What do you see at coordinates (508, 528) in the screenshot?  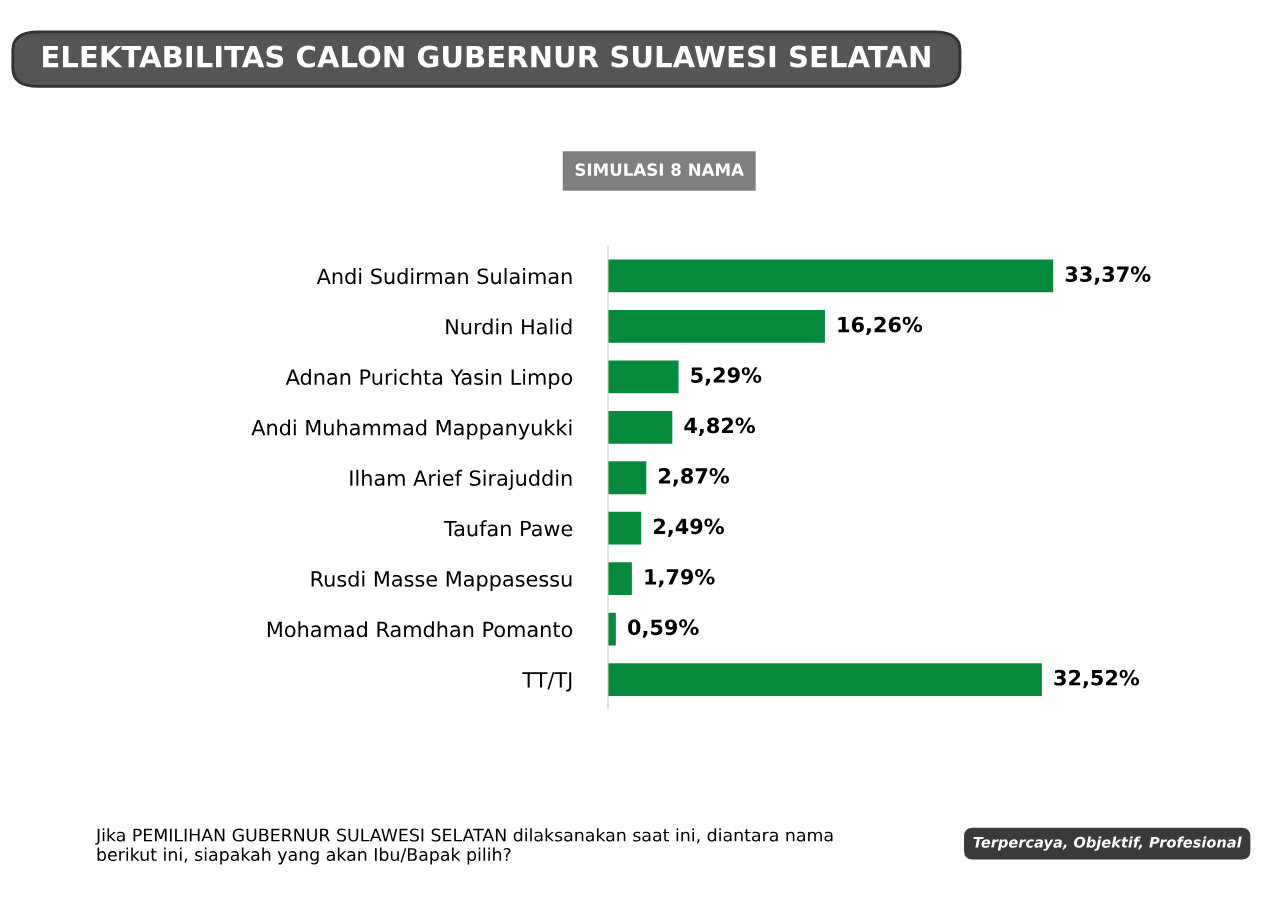 I see `y-tick-label: Taufan Pawe` at bounding box center [508, 528].